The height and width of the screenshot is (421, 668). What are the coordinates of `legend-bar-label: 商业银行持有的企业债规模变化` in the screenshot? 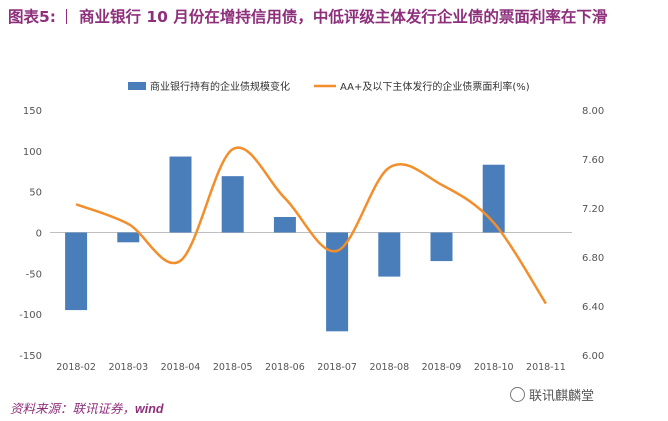 It's located at (220, 86).